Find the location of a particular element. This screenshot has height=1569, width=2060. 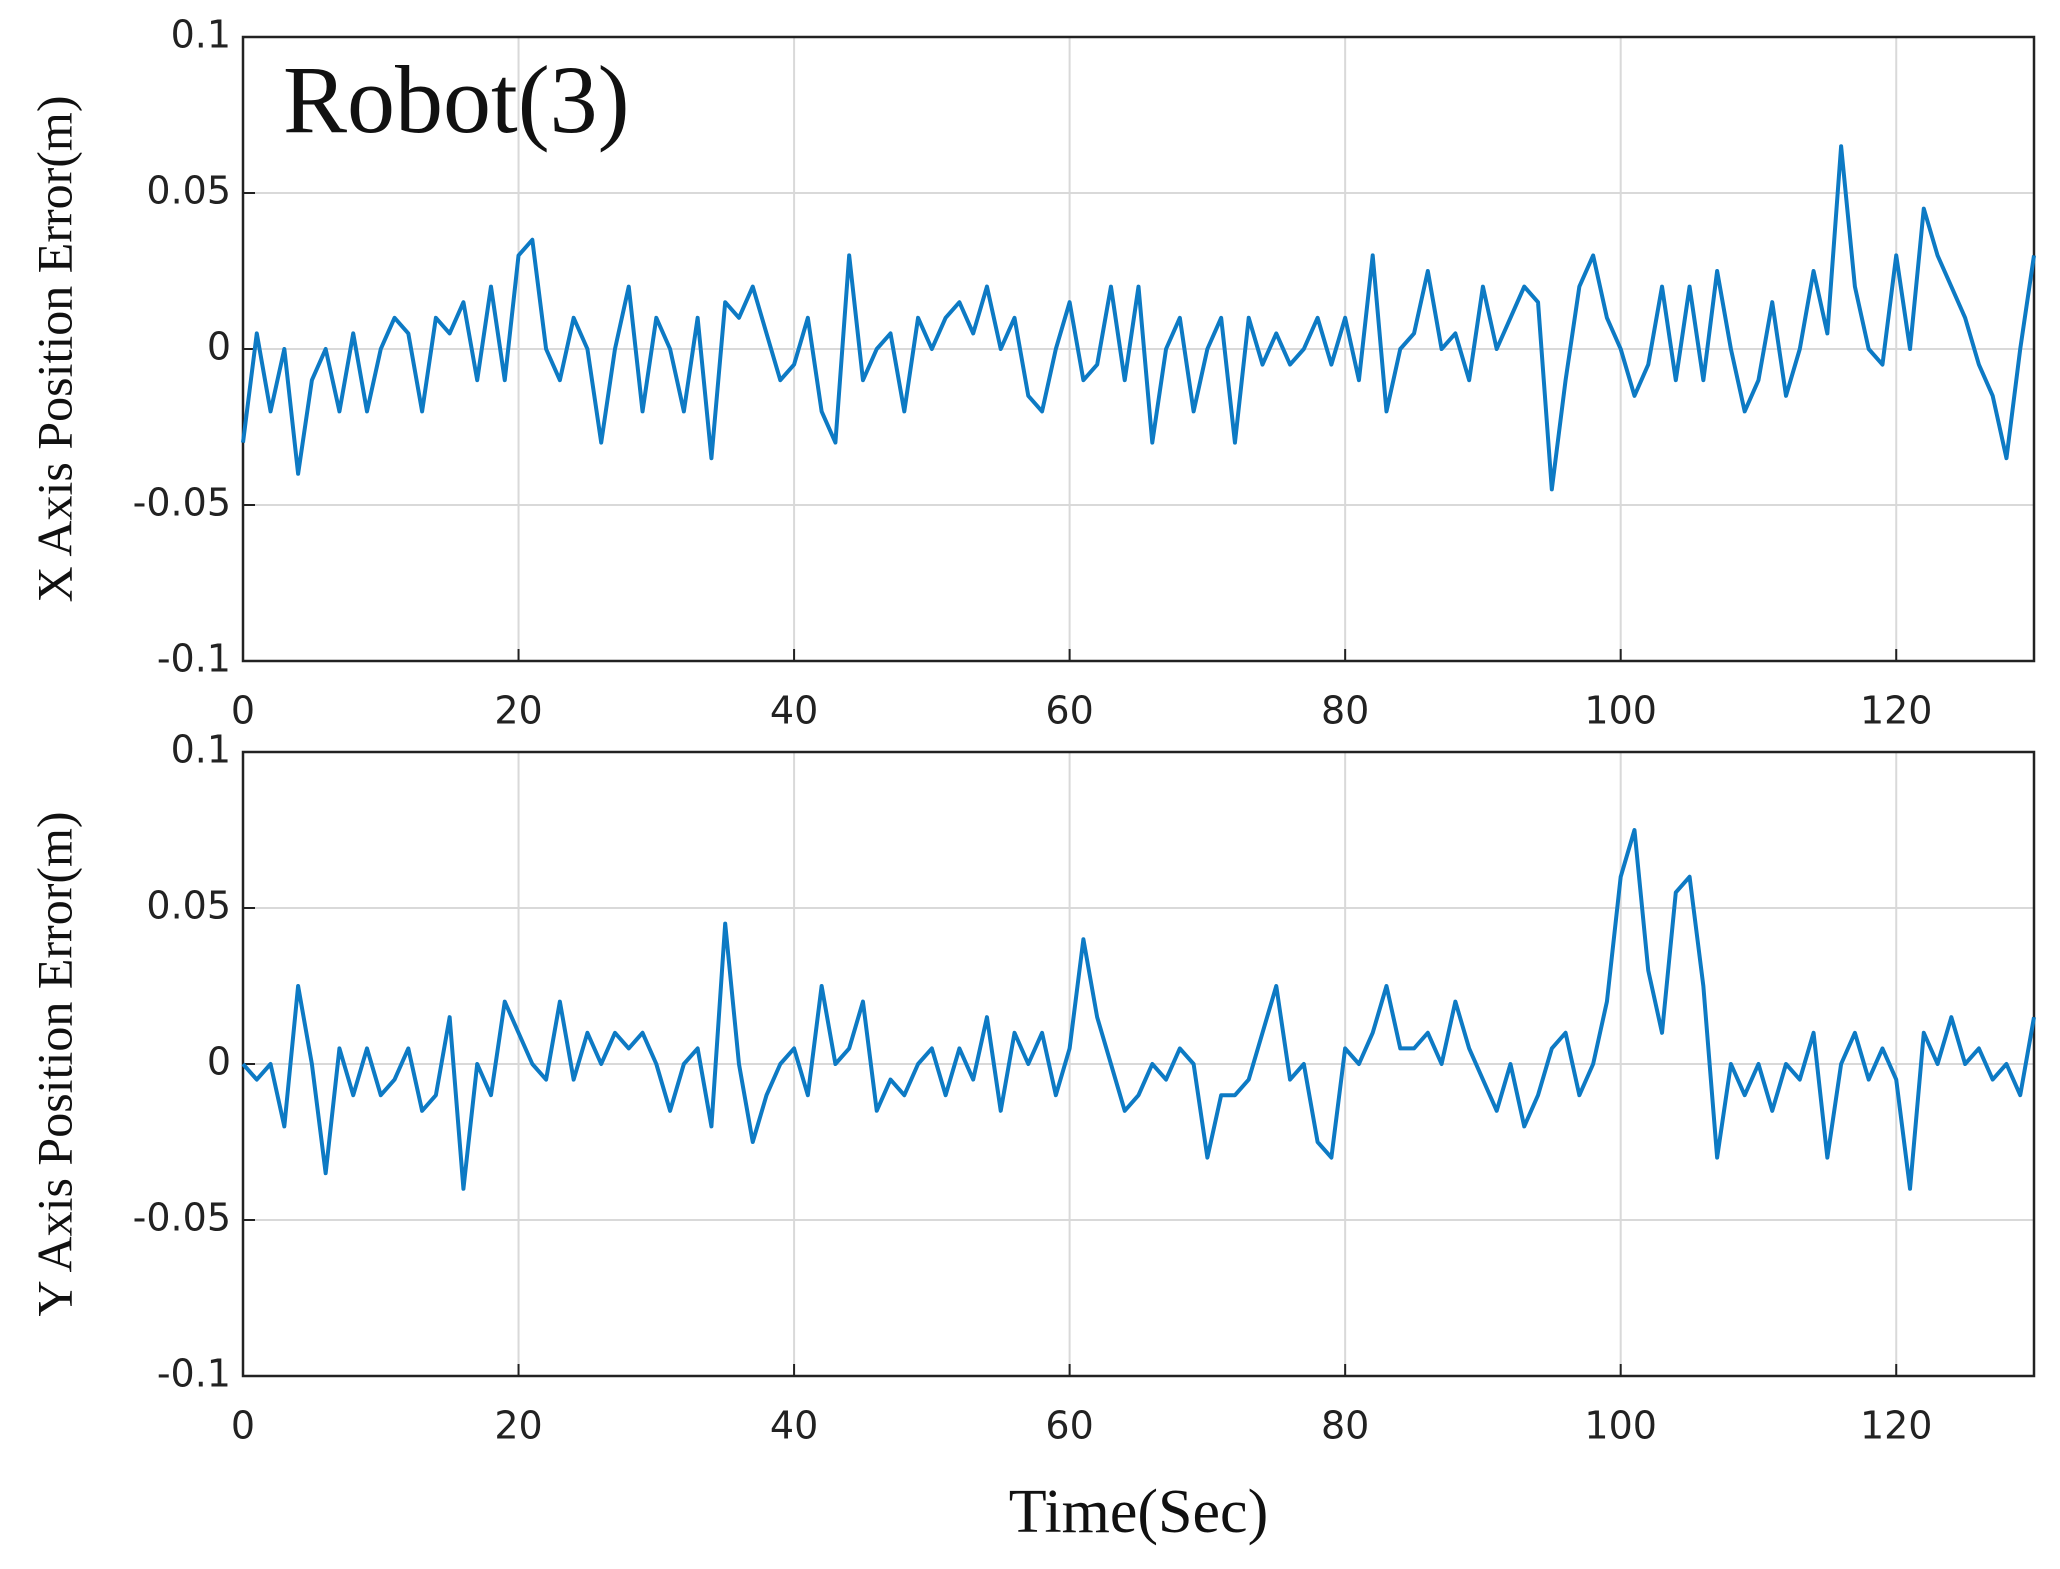

x-axis-label: Time(Sec) is located at coordinates (1138, 1512).